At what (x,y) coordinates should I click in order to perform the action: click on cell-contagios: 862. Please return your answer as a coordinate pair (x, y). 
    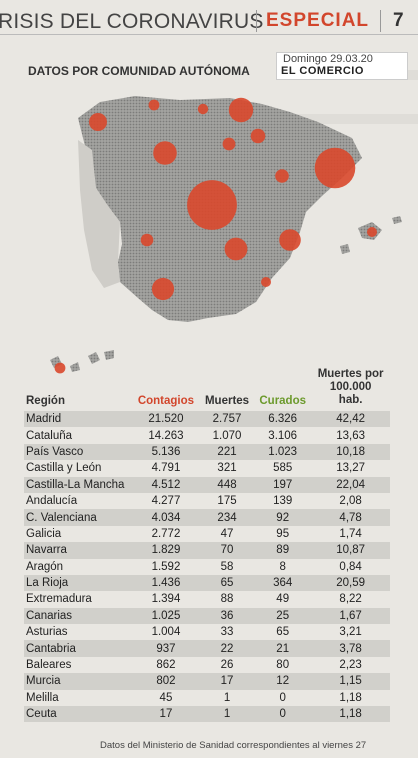
    Looking at the image, I should click on (166, 665).